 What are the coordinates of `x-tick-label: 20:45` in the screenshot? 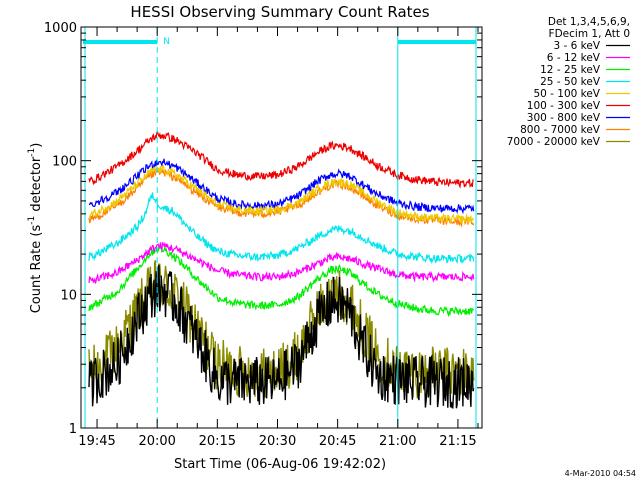 It's located at (337, 441).